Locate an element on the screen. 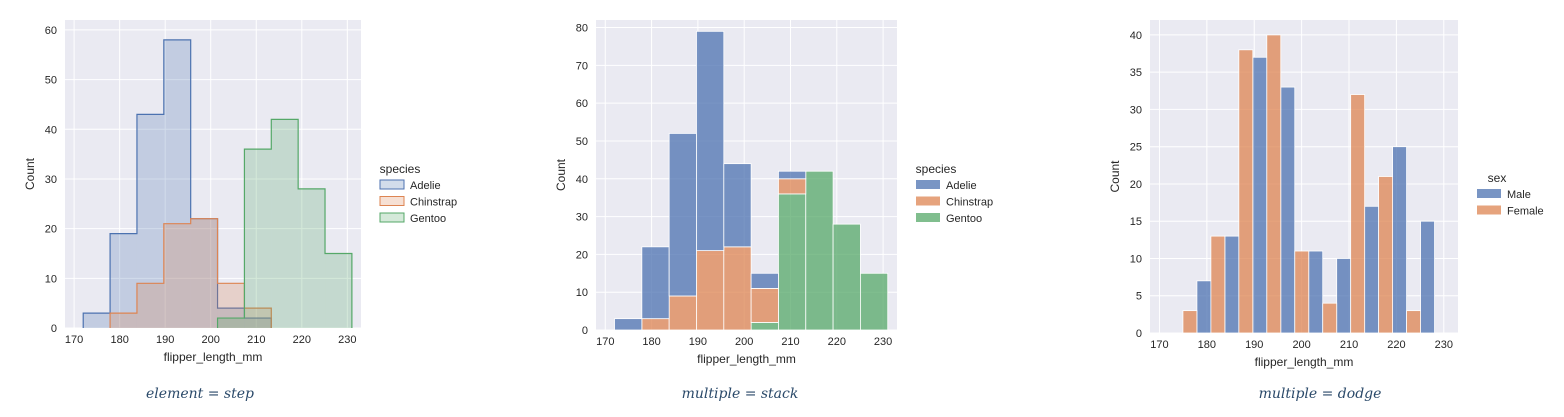 The height and width of the screenshot is (417, 1564). legend-entry: Male is located at coordinates (1519, 195).